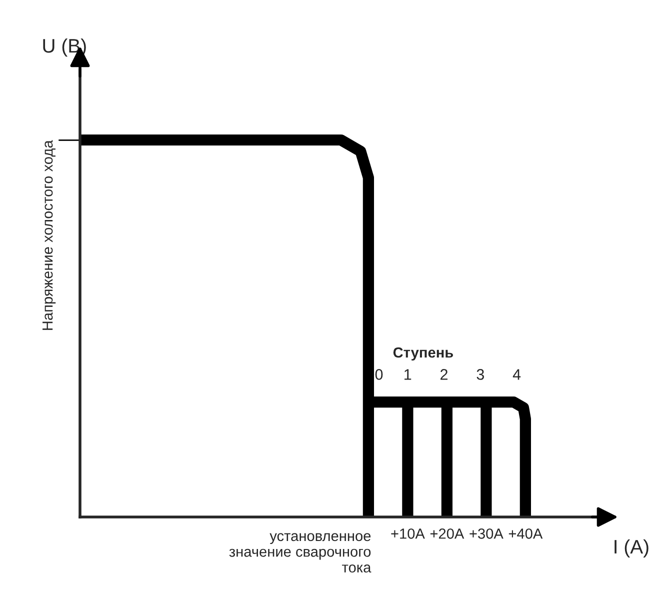  What do you see at coordinates (408, 374) in the screenshot?
I see `annotation: 1` at bounding box center [408, 374].